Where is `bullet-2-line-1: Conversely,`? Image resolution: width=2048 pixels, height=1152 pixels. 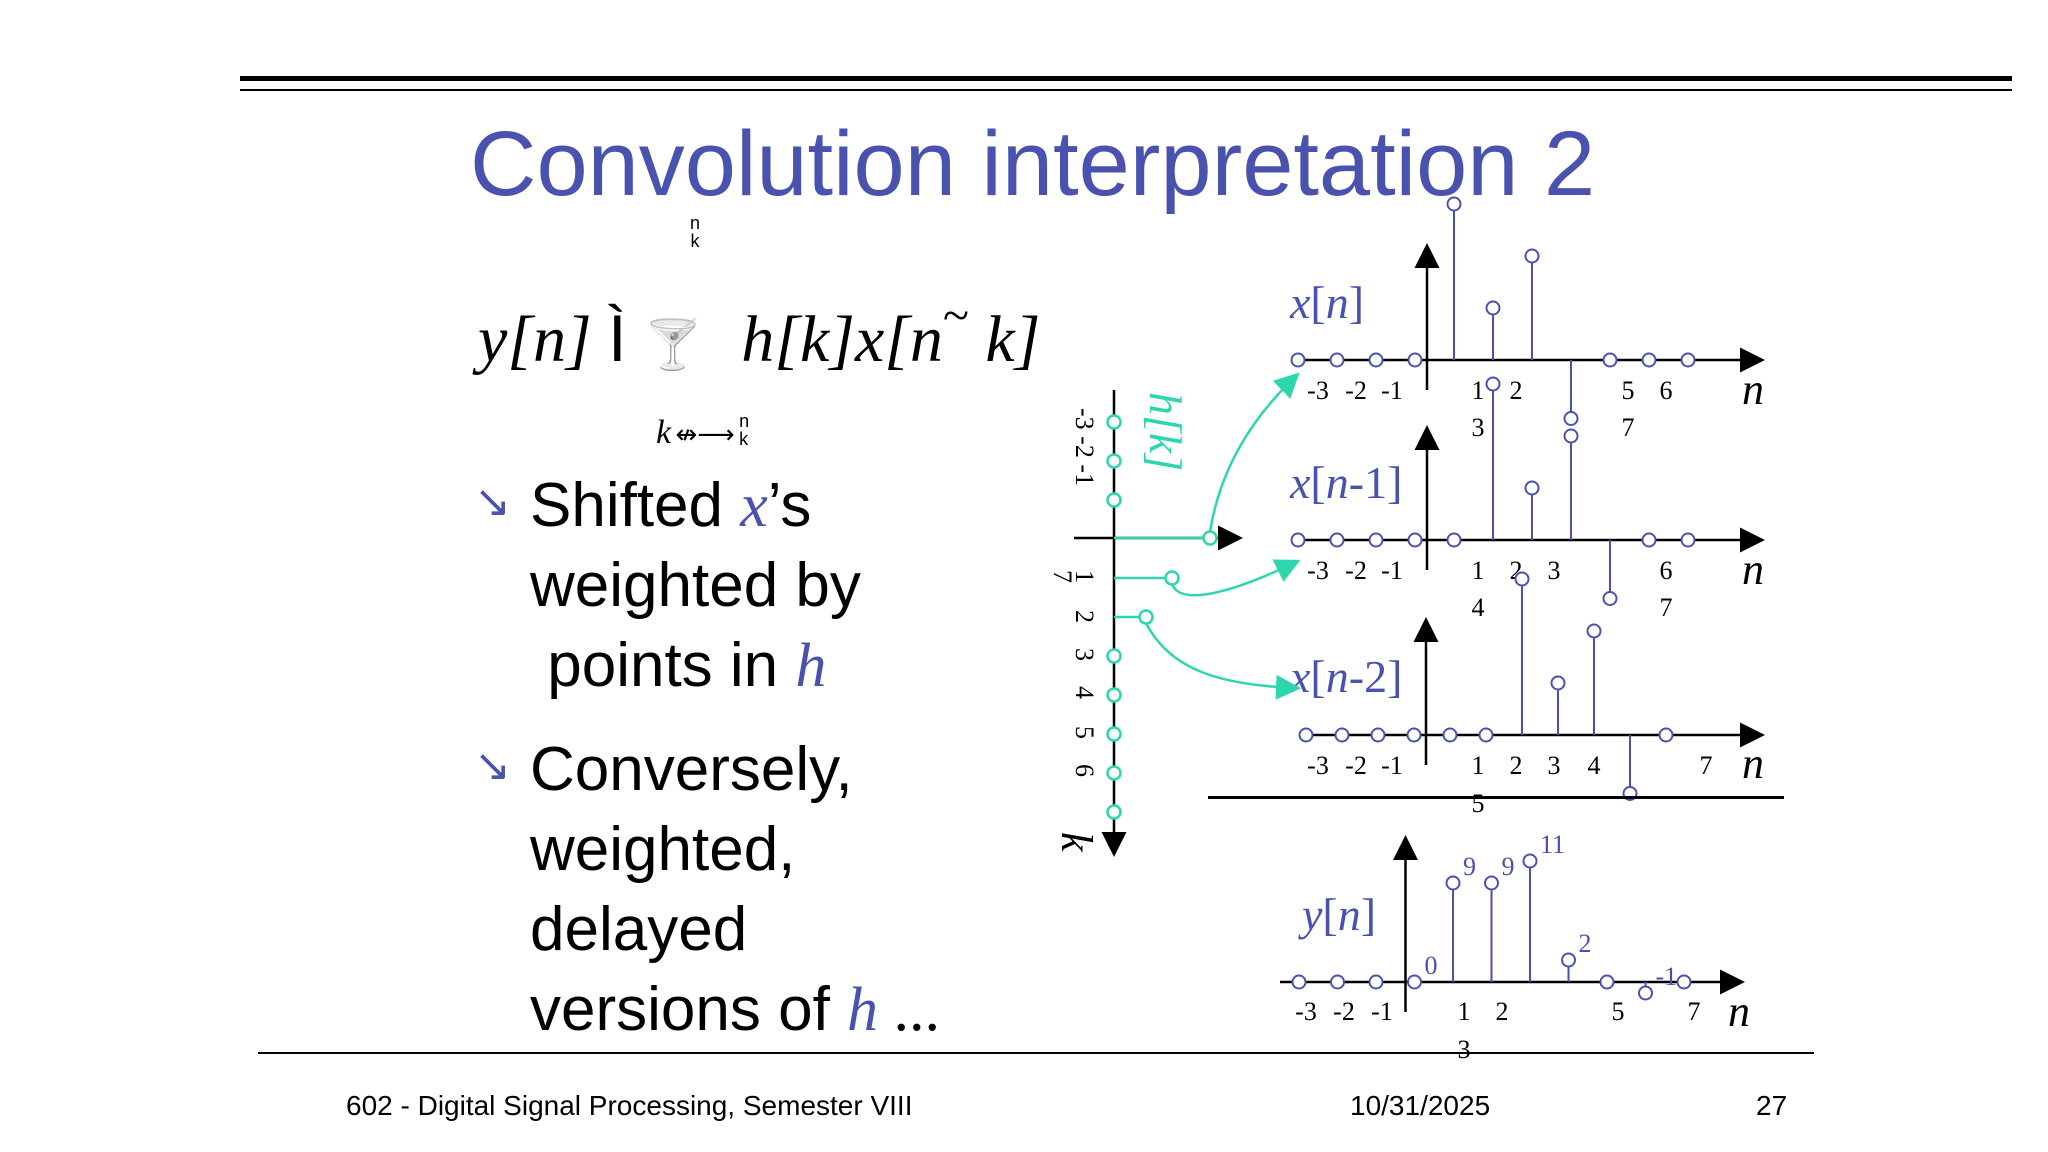 bullet-2-line-1: Conversely, is located at coordinates (691, 769).